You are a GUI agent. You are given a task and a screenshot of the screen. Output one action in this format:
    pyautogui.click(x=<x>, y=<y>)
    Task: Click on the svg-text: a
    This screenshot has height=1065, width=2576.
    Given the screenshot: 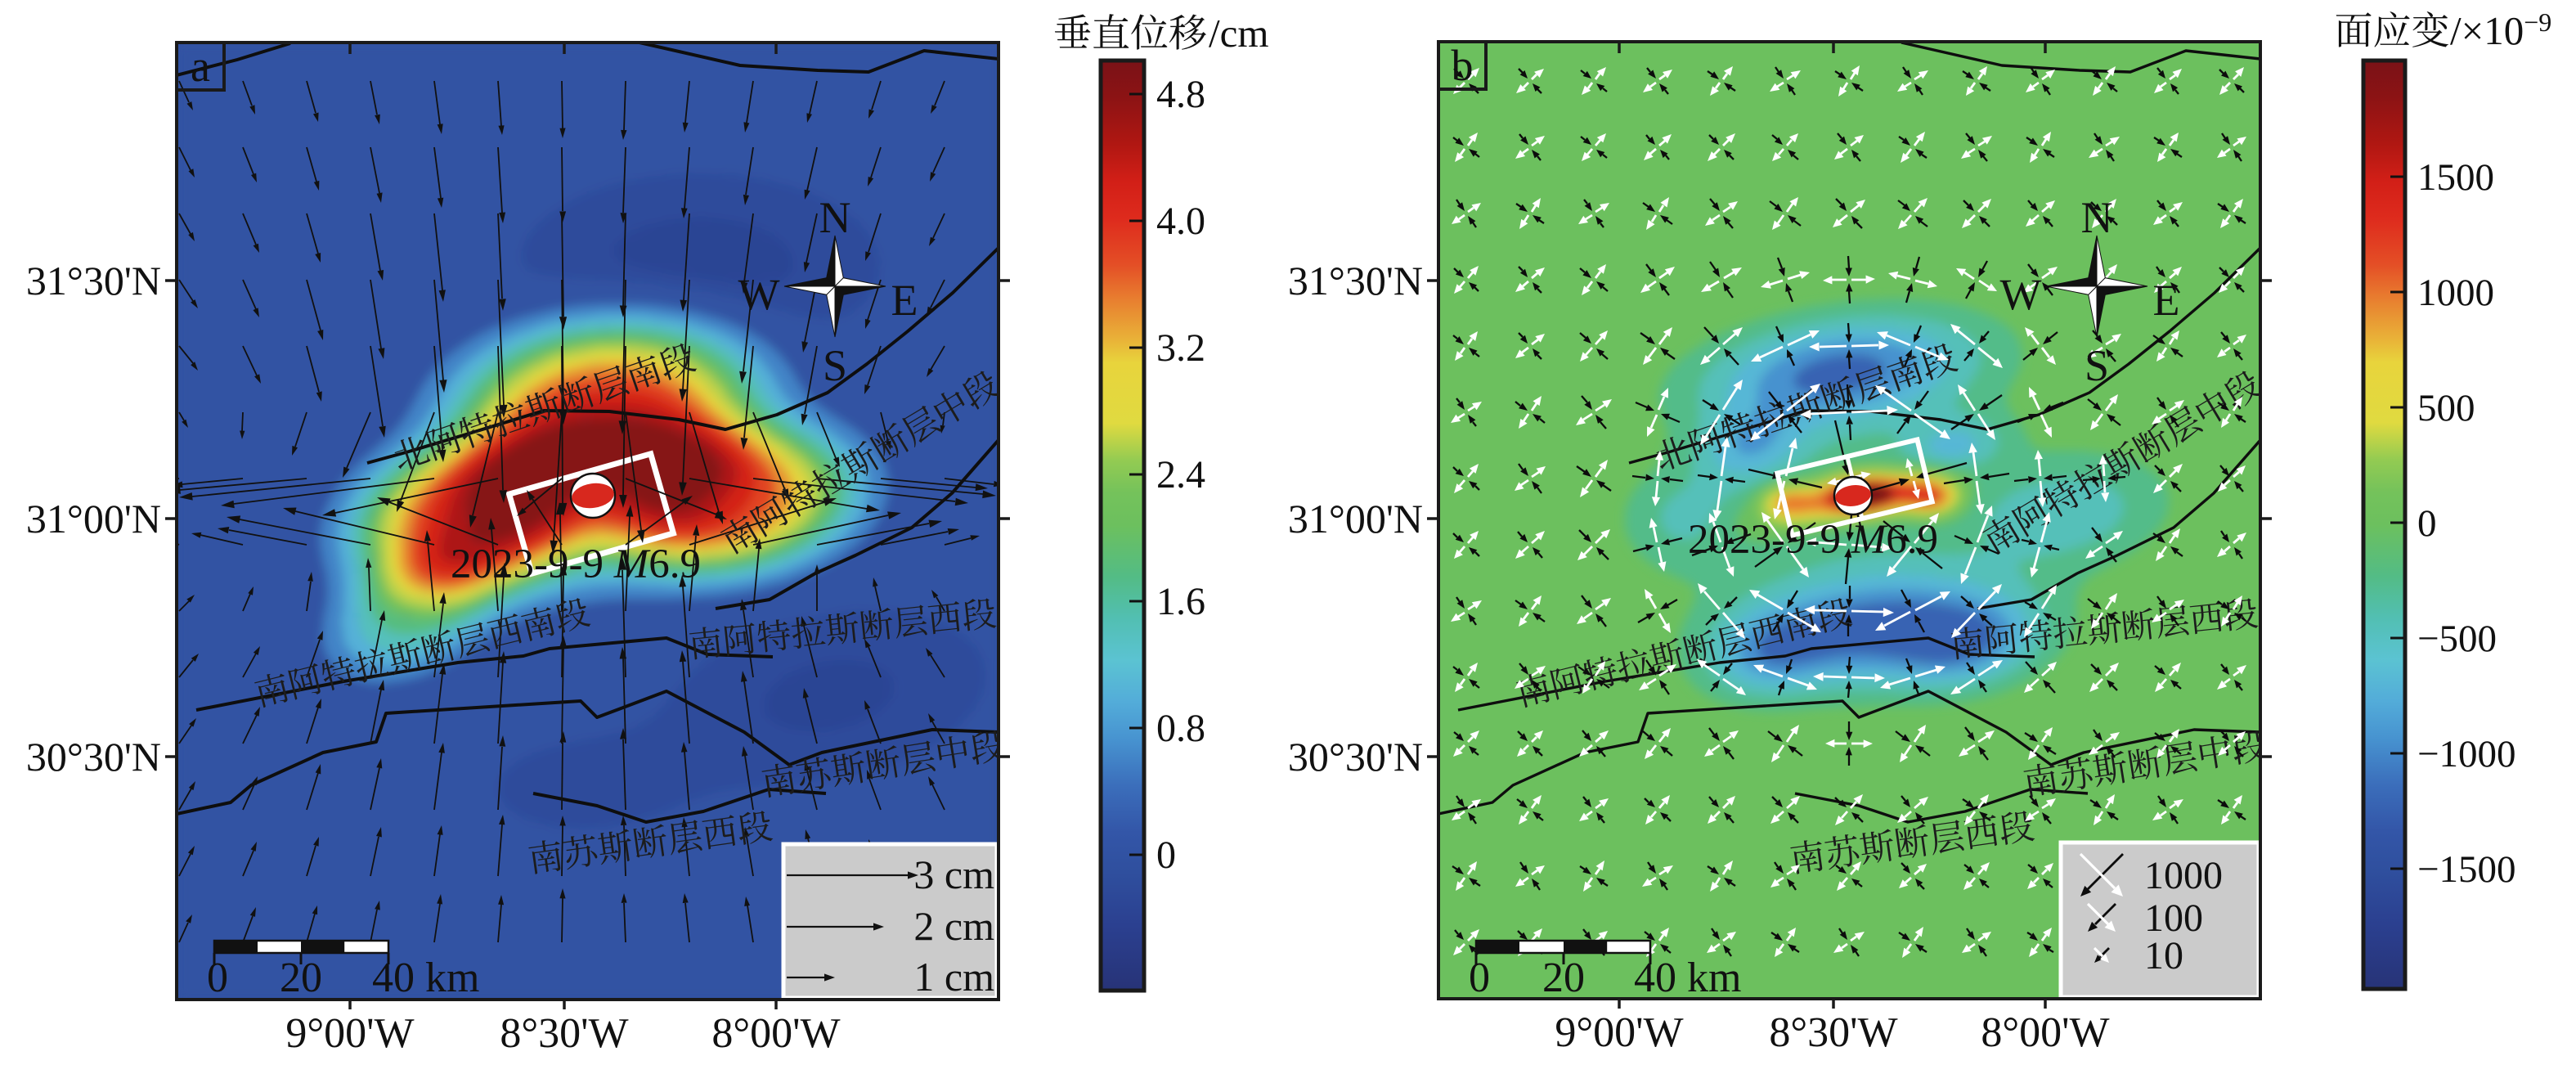 What is the action you would take?
    pyautogui.click(x=200, y=66)
    